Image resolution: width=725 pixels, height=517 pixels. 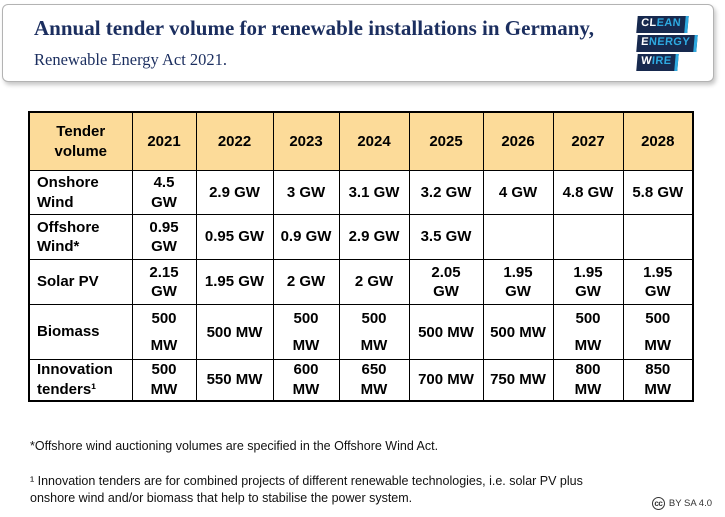 I want to click on column-header-2023: 2023, so click(x=306, y=141).